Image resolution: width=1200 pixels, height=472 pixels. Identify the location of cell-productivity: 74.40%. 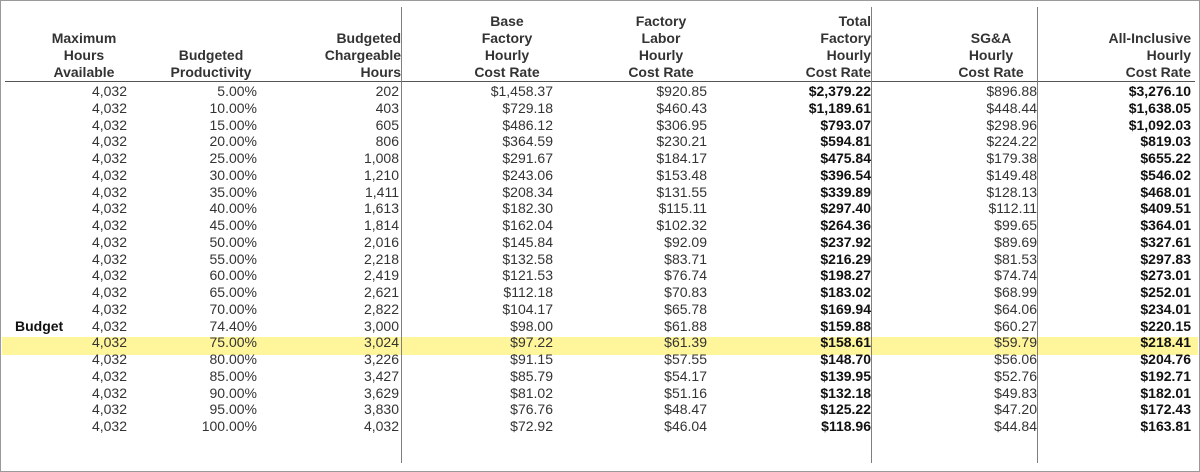
(233, 325).